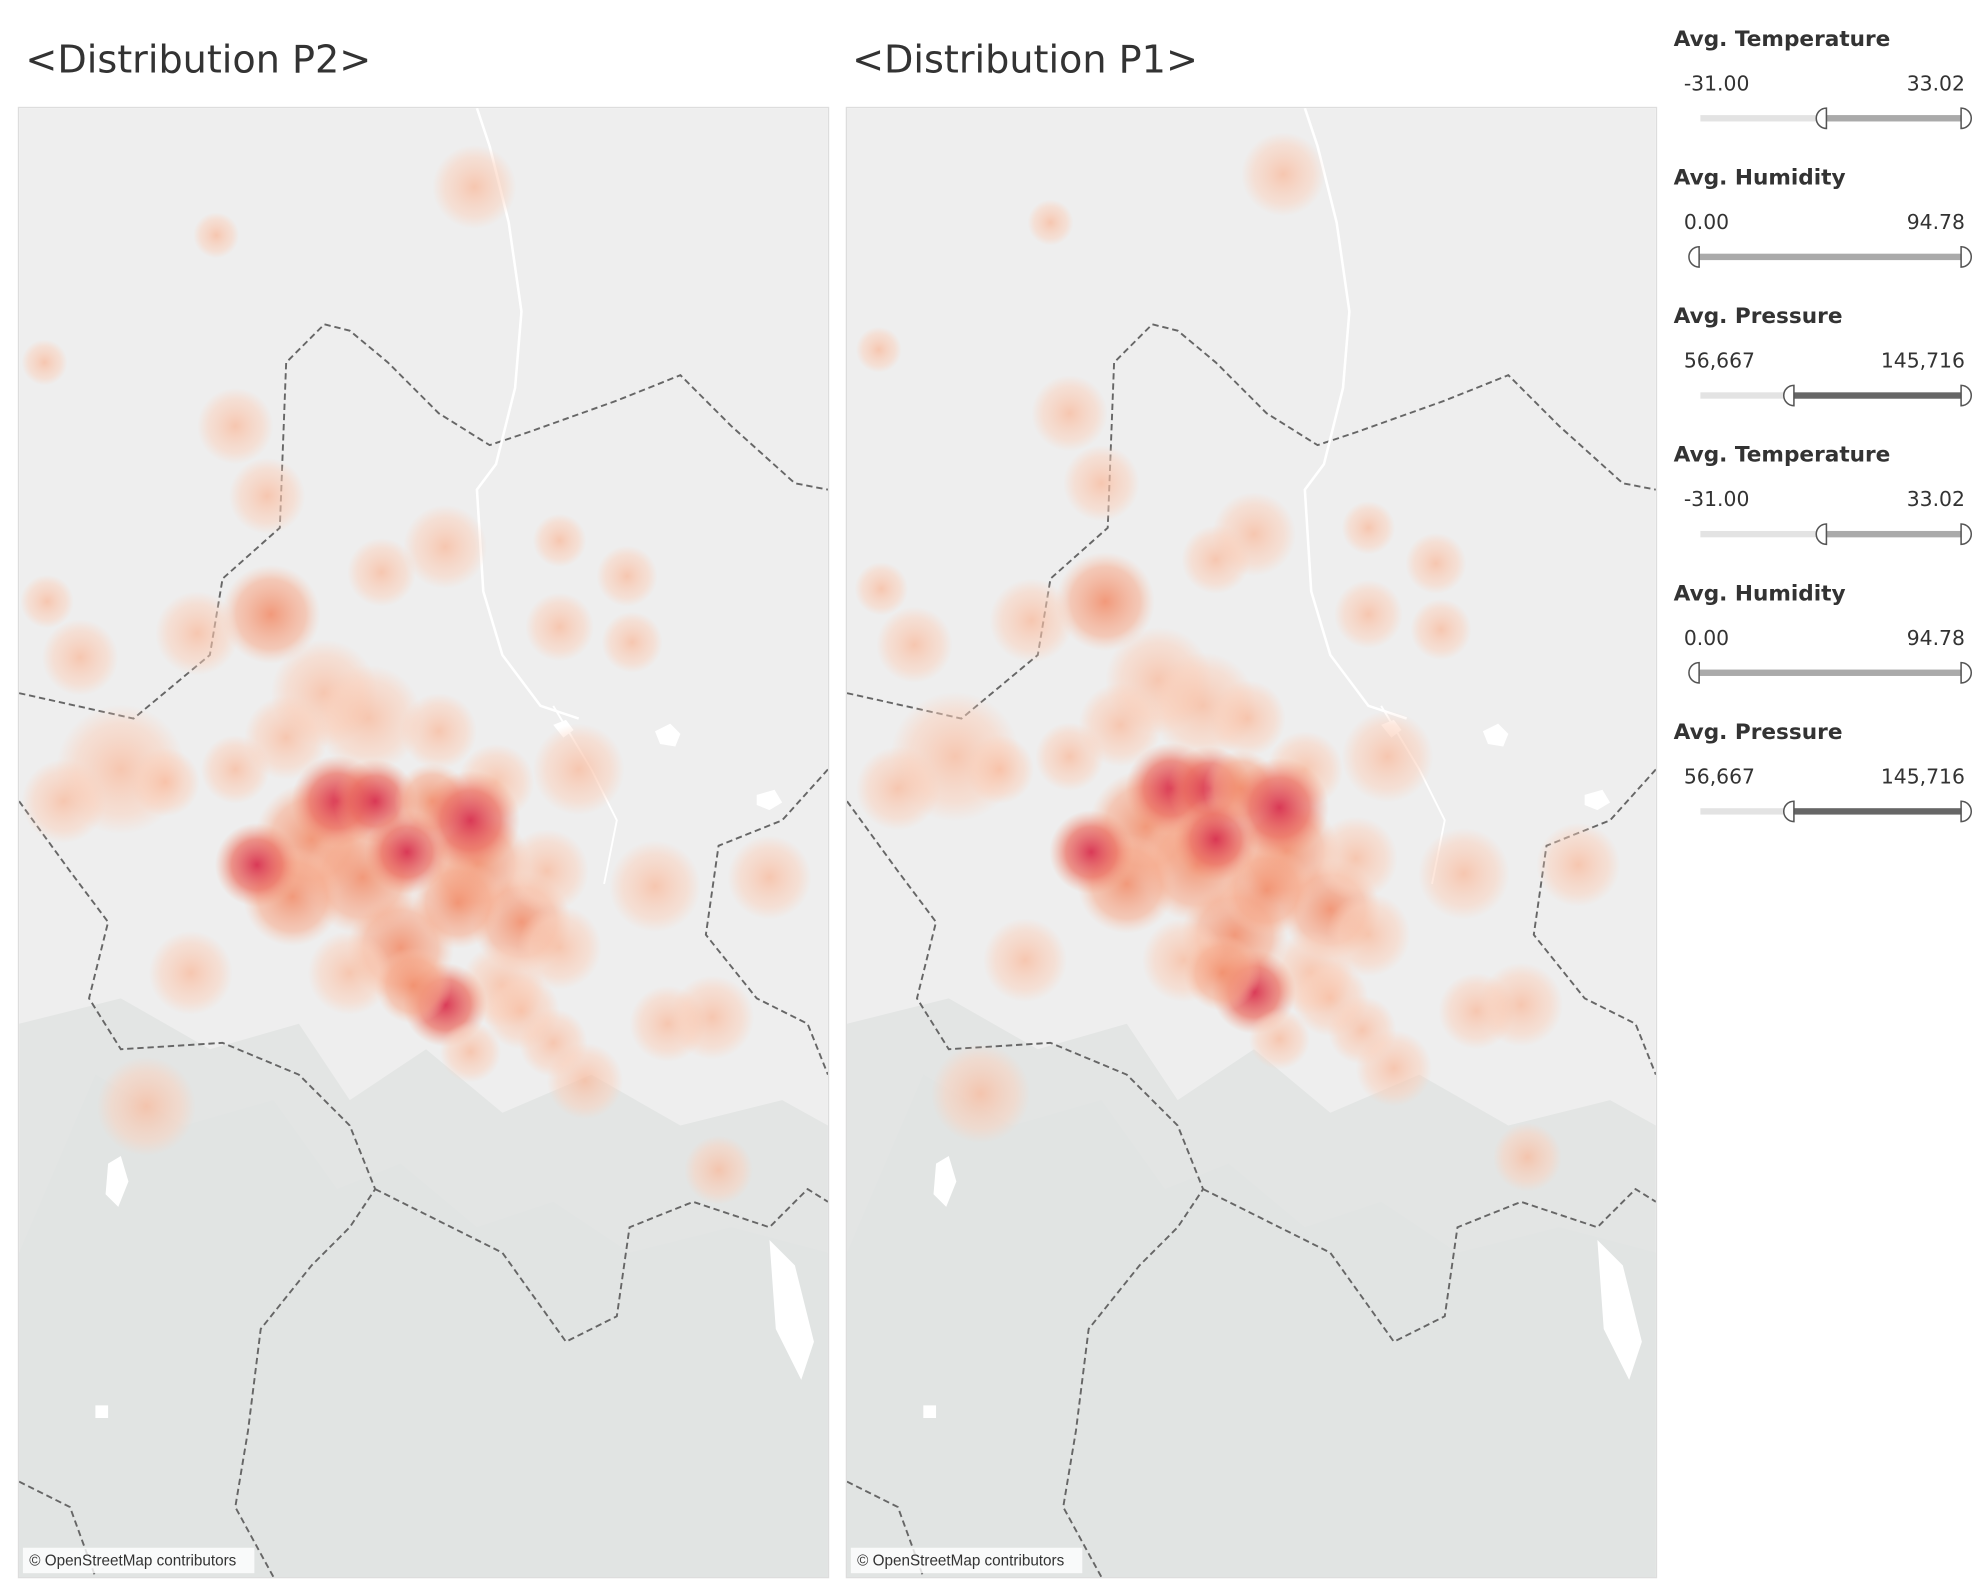 The height and width of the screenshot is (1584, 1984). I want to click on map-title: <Distribution P2>, so click(198, 59).